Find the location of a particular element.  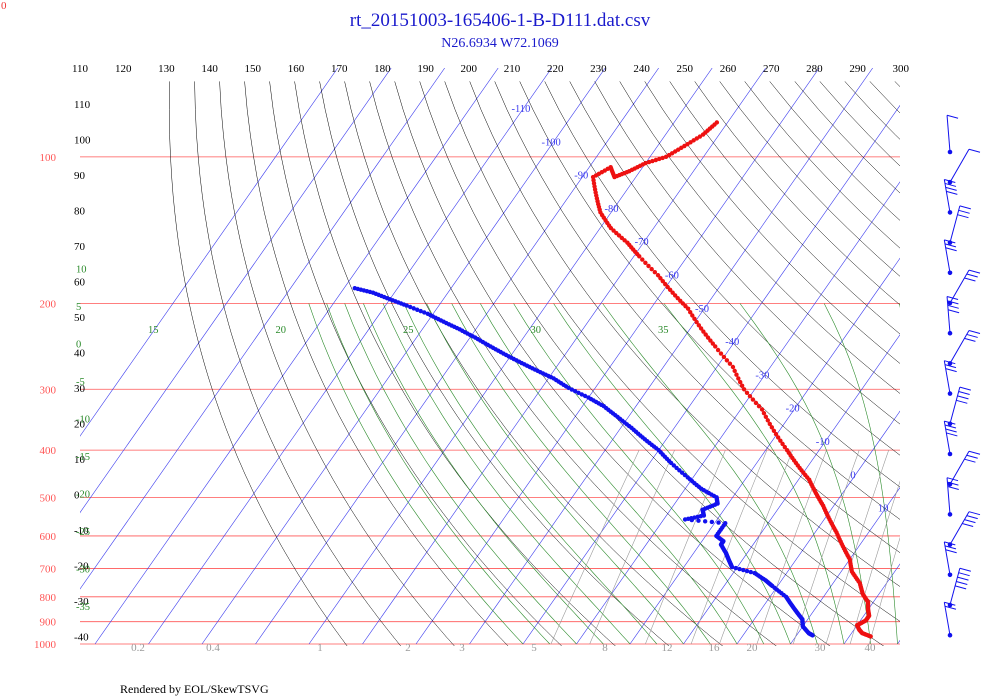

moist-adiabat-label: -10 is located at coordinates (83, 420).